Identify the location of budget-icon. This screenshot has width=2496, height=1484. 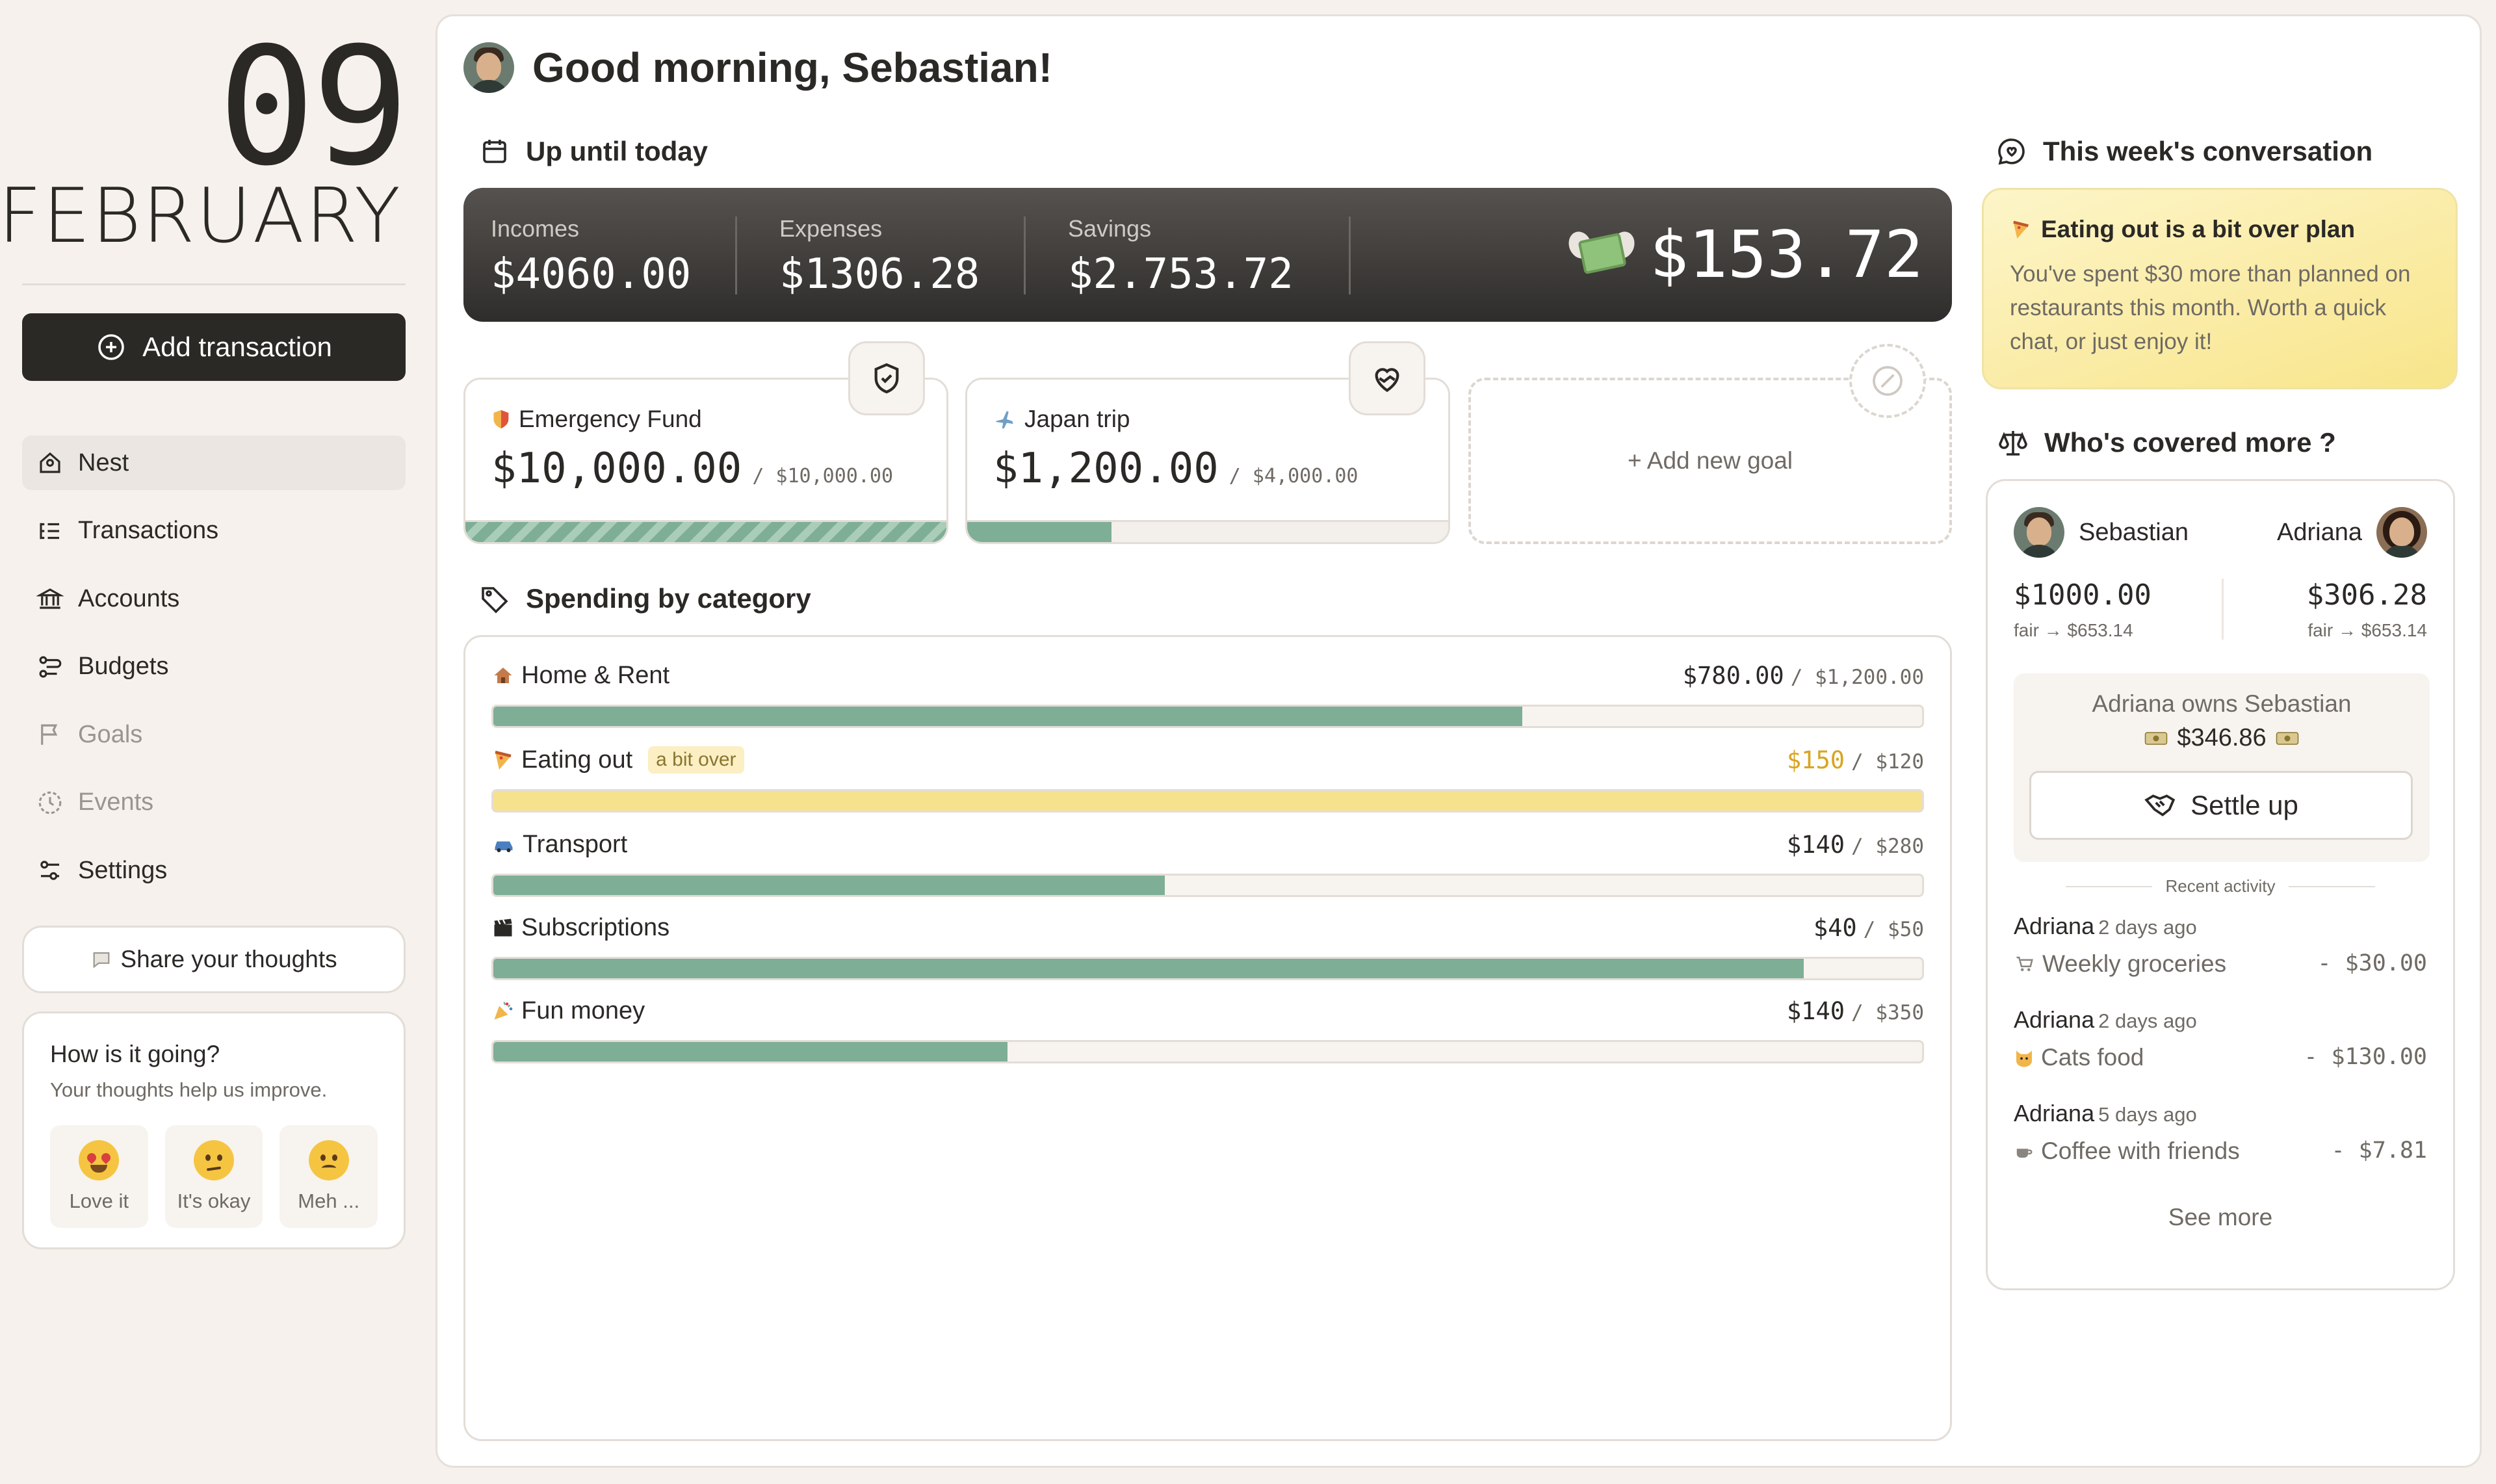
(50, 667).